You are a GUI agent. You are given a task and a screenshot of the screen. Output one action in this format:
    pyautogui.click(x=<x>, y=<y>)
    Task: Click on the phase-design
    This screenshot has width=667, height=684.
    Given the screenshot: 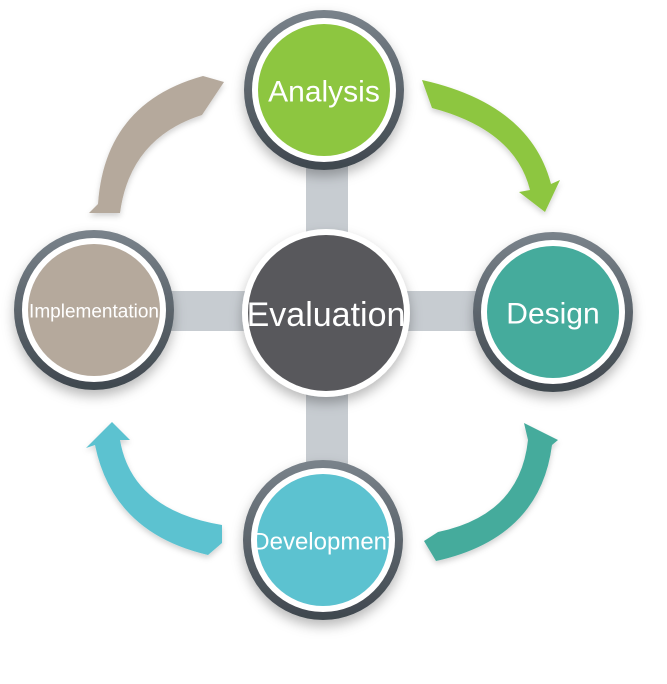 What is the action you would take?
    pyautogui.click(x=553, y=312)
    